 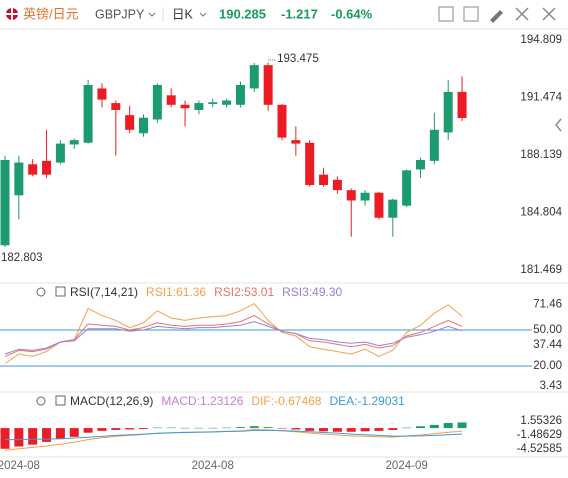 What do you see at coordinates (547, 366) in the screenshot?
I see `y-tick-label: 20.00` at bounding box center [547, 366].